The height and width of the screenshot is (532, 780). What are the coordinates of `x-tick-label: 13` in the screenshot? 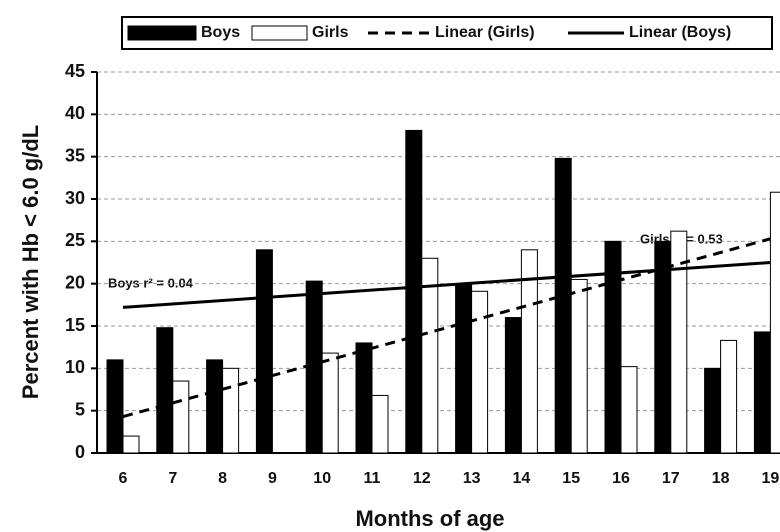 It's located at (472, 478).